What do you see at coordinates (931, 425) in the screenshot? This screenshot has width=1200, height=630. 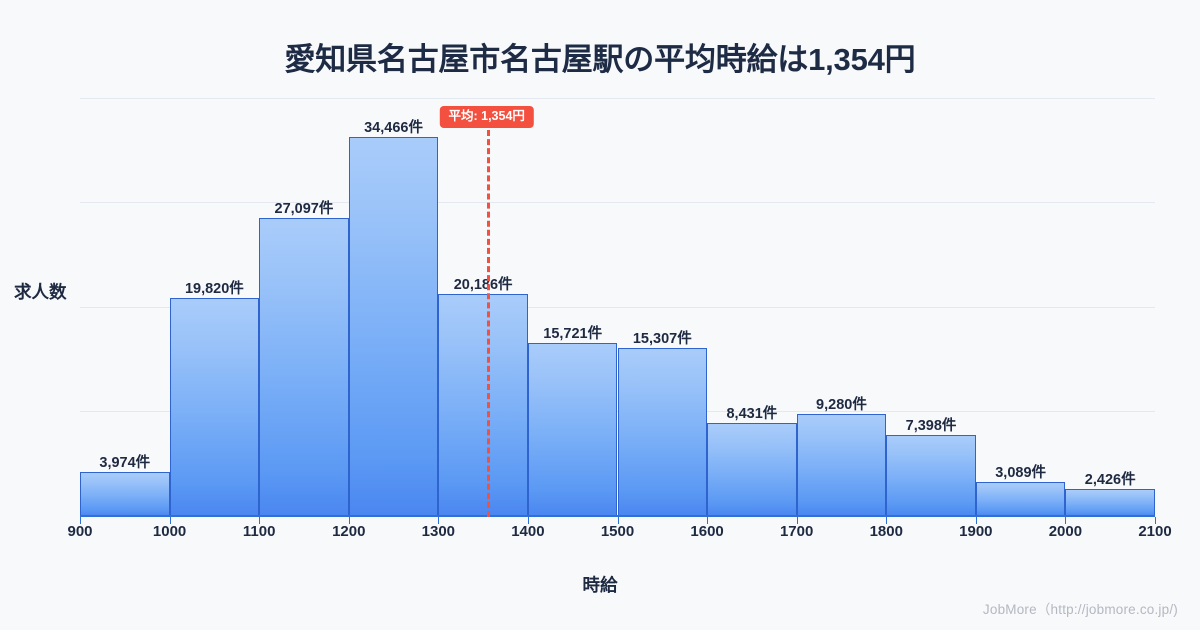 I see `bar-value-label: 7,398件` at bounding box center [931, 425].